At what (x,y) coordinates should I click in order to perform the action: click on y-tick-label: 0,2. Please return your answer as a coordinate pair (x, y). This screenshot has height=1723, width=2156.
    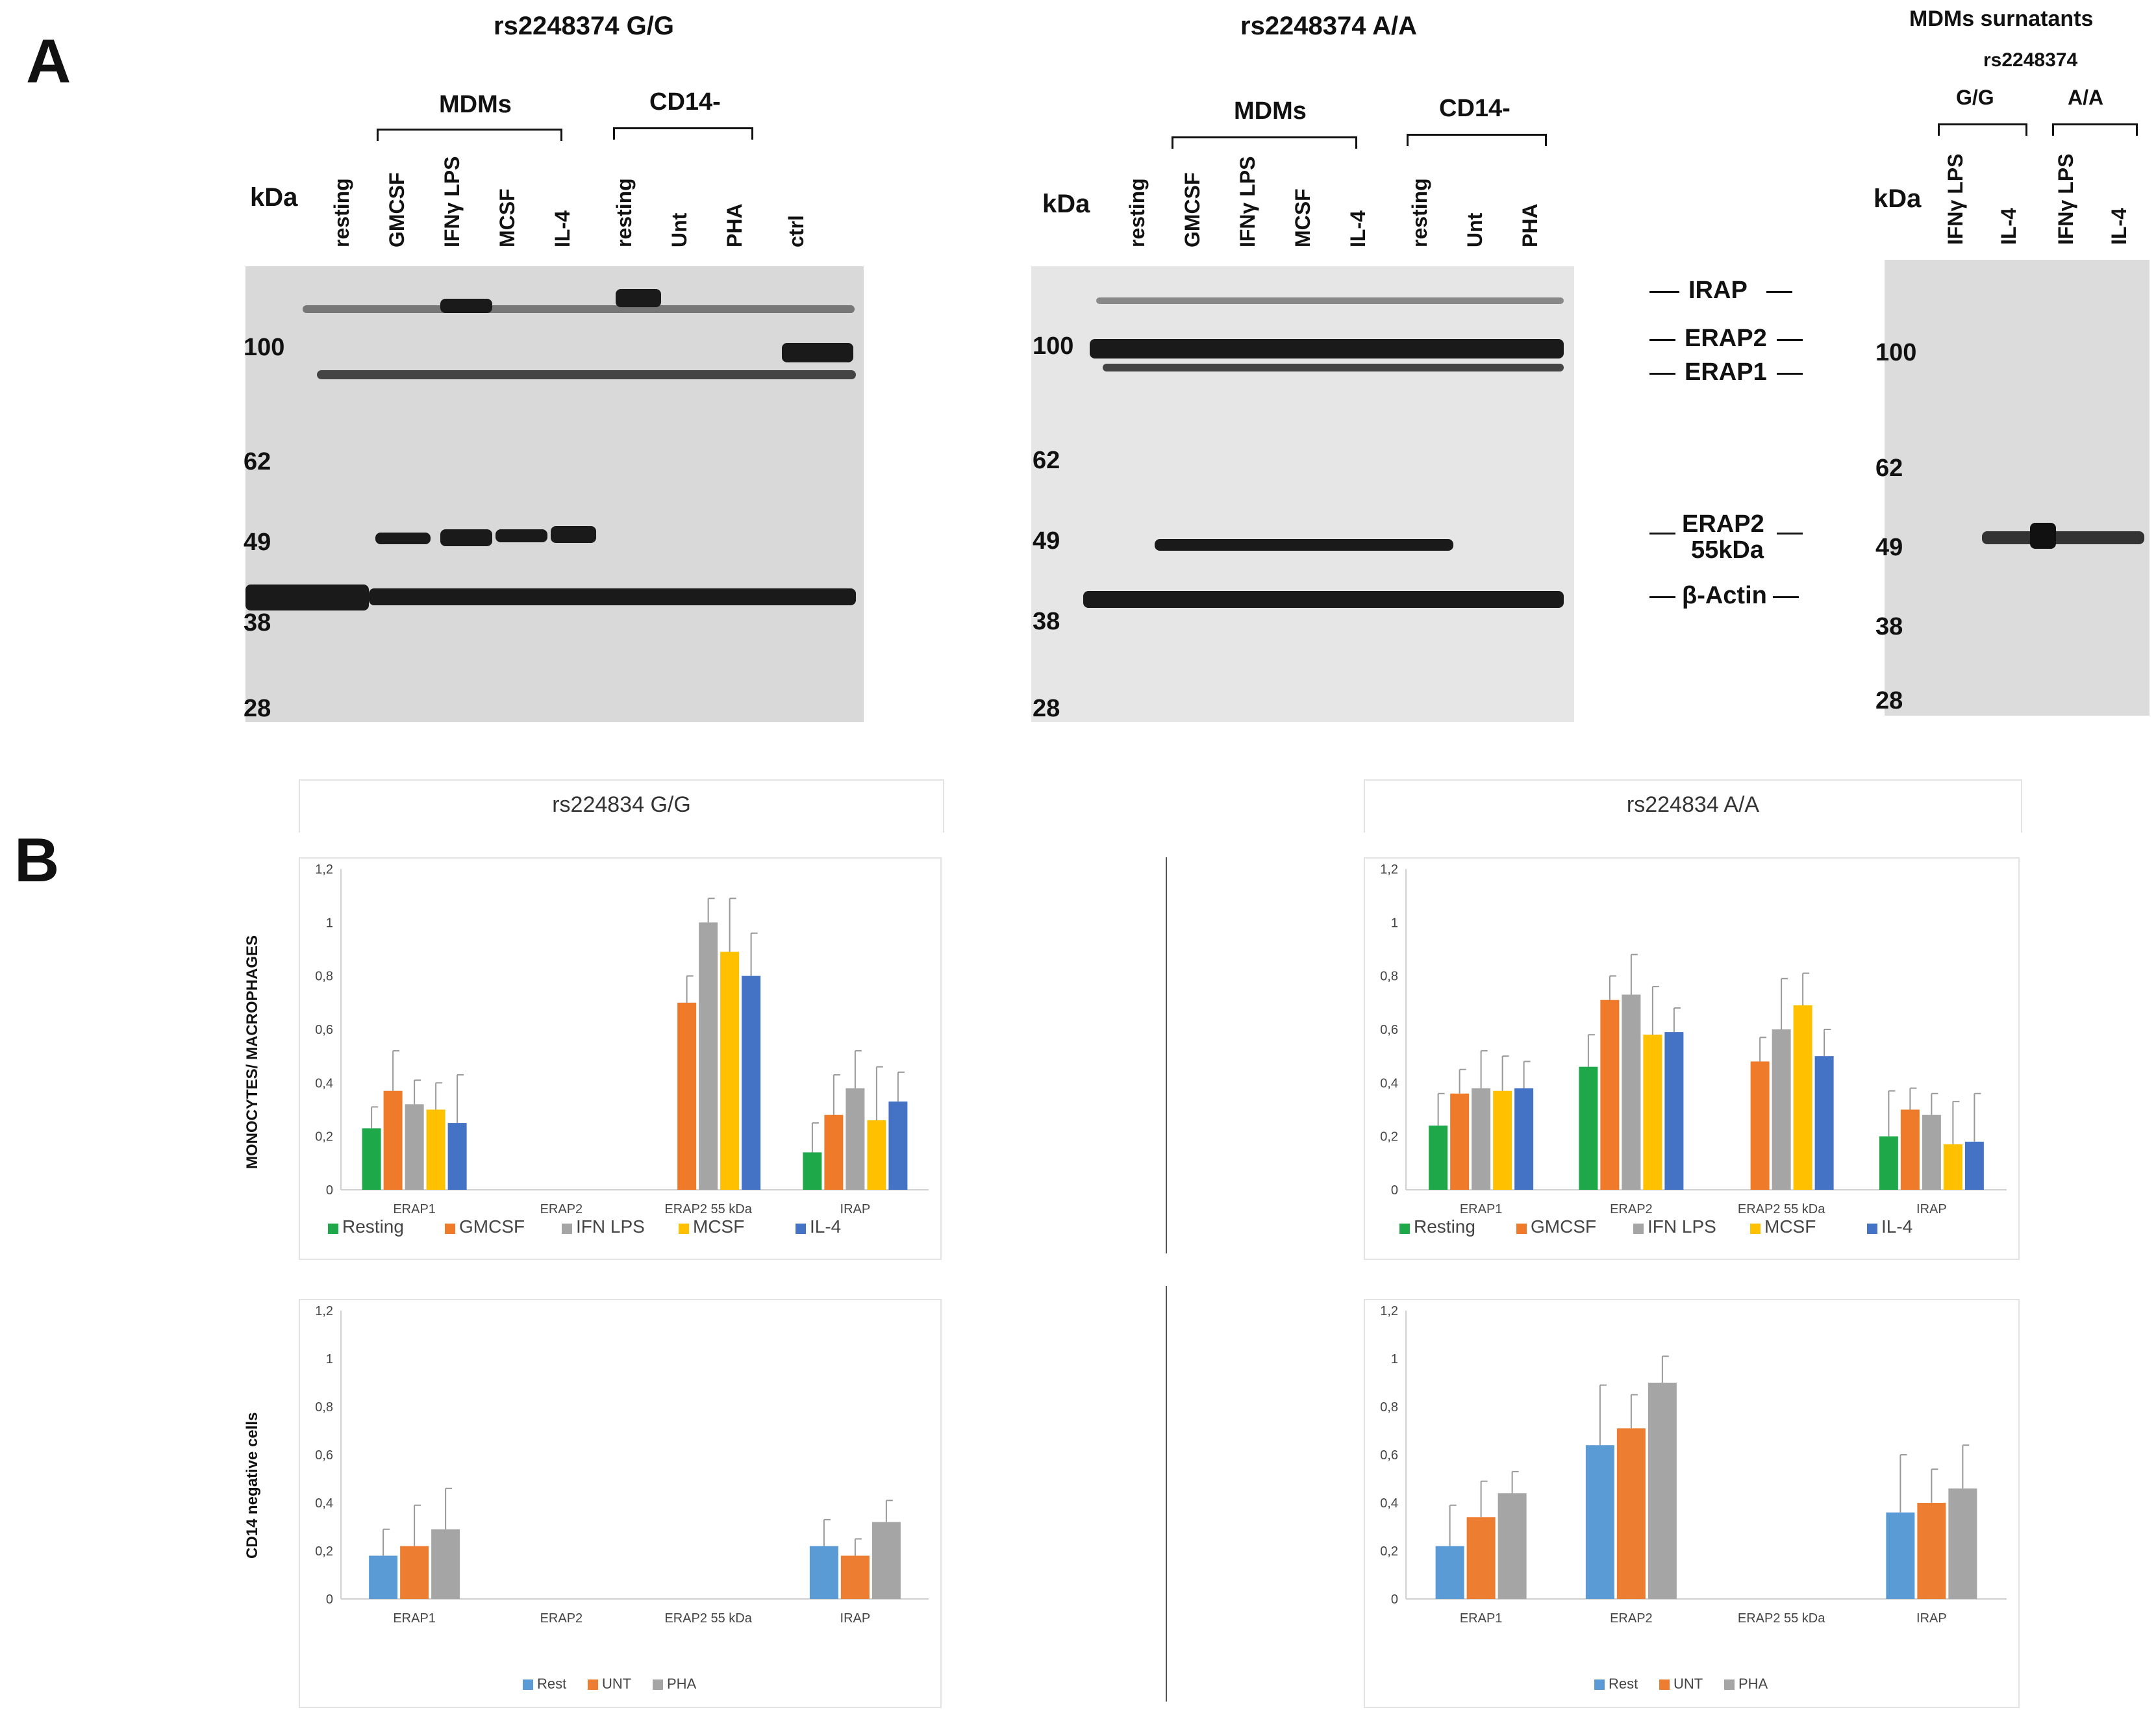
    Looking at the image, I should click on (1389, 1137).